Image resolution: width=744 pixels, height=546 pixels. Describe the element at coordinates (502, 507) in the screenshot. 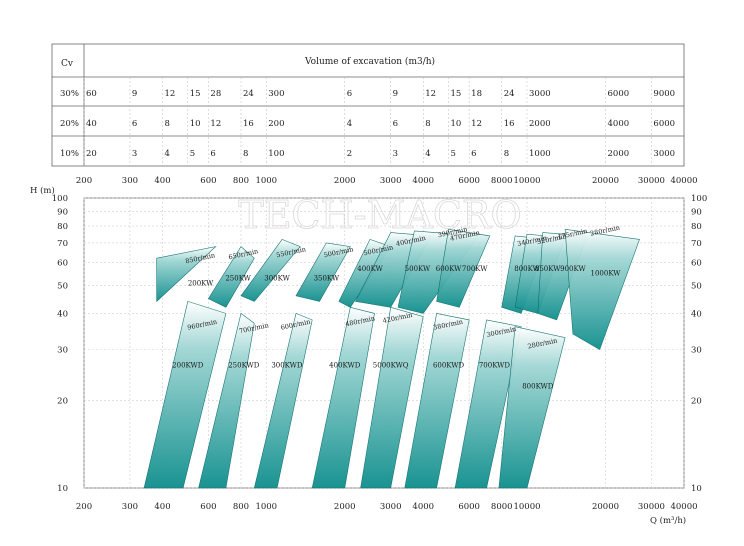

I see `bottom-x-tick-label: 8000` at that location.